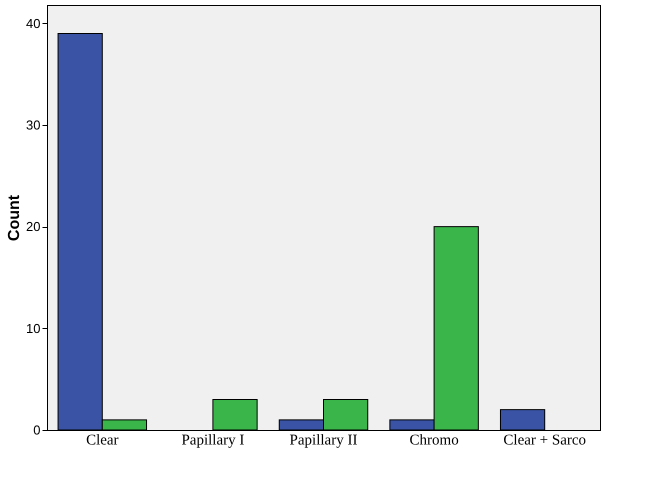  Describe the element at coordinates (36, 430) in the screenshot. I see `y-tick-label: 0` at that location.